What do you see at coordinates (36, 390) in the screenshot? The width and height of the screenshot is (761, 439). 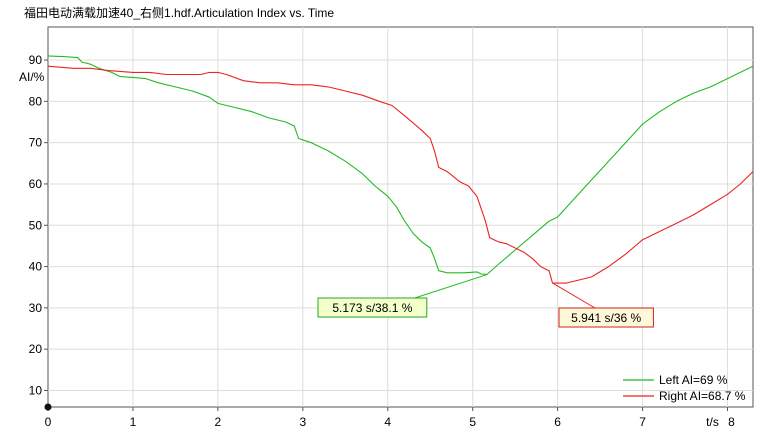 I see `y-tick-label: 10` at bounding box center [36, 390].